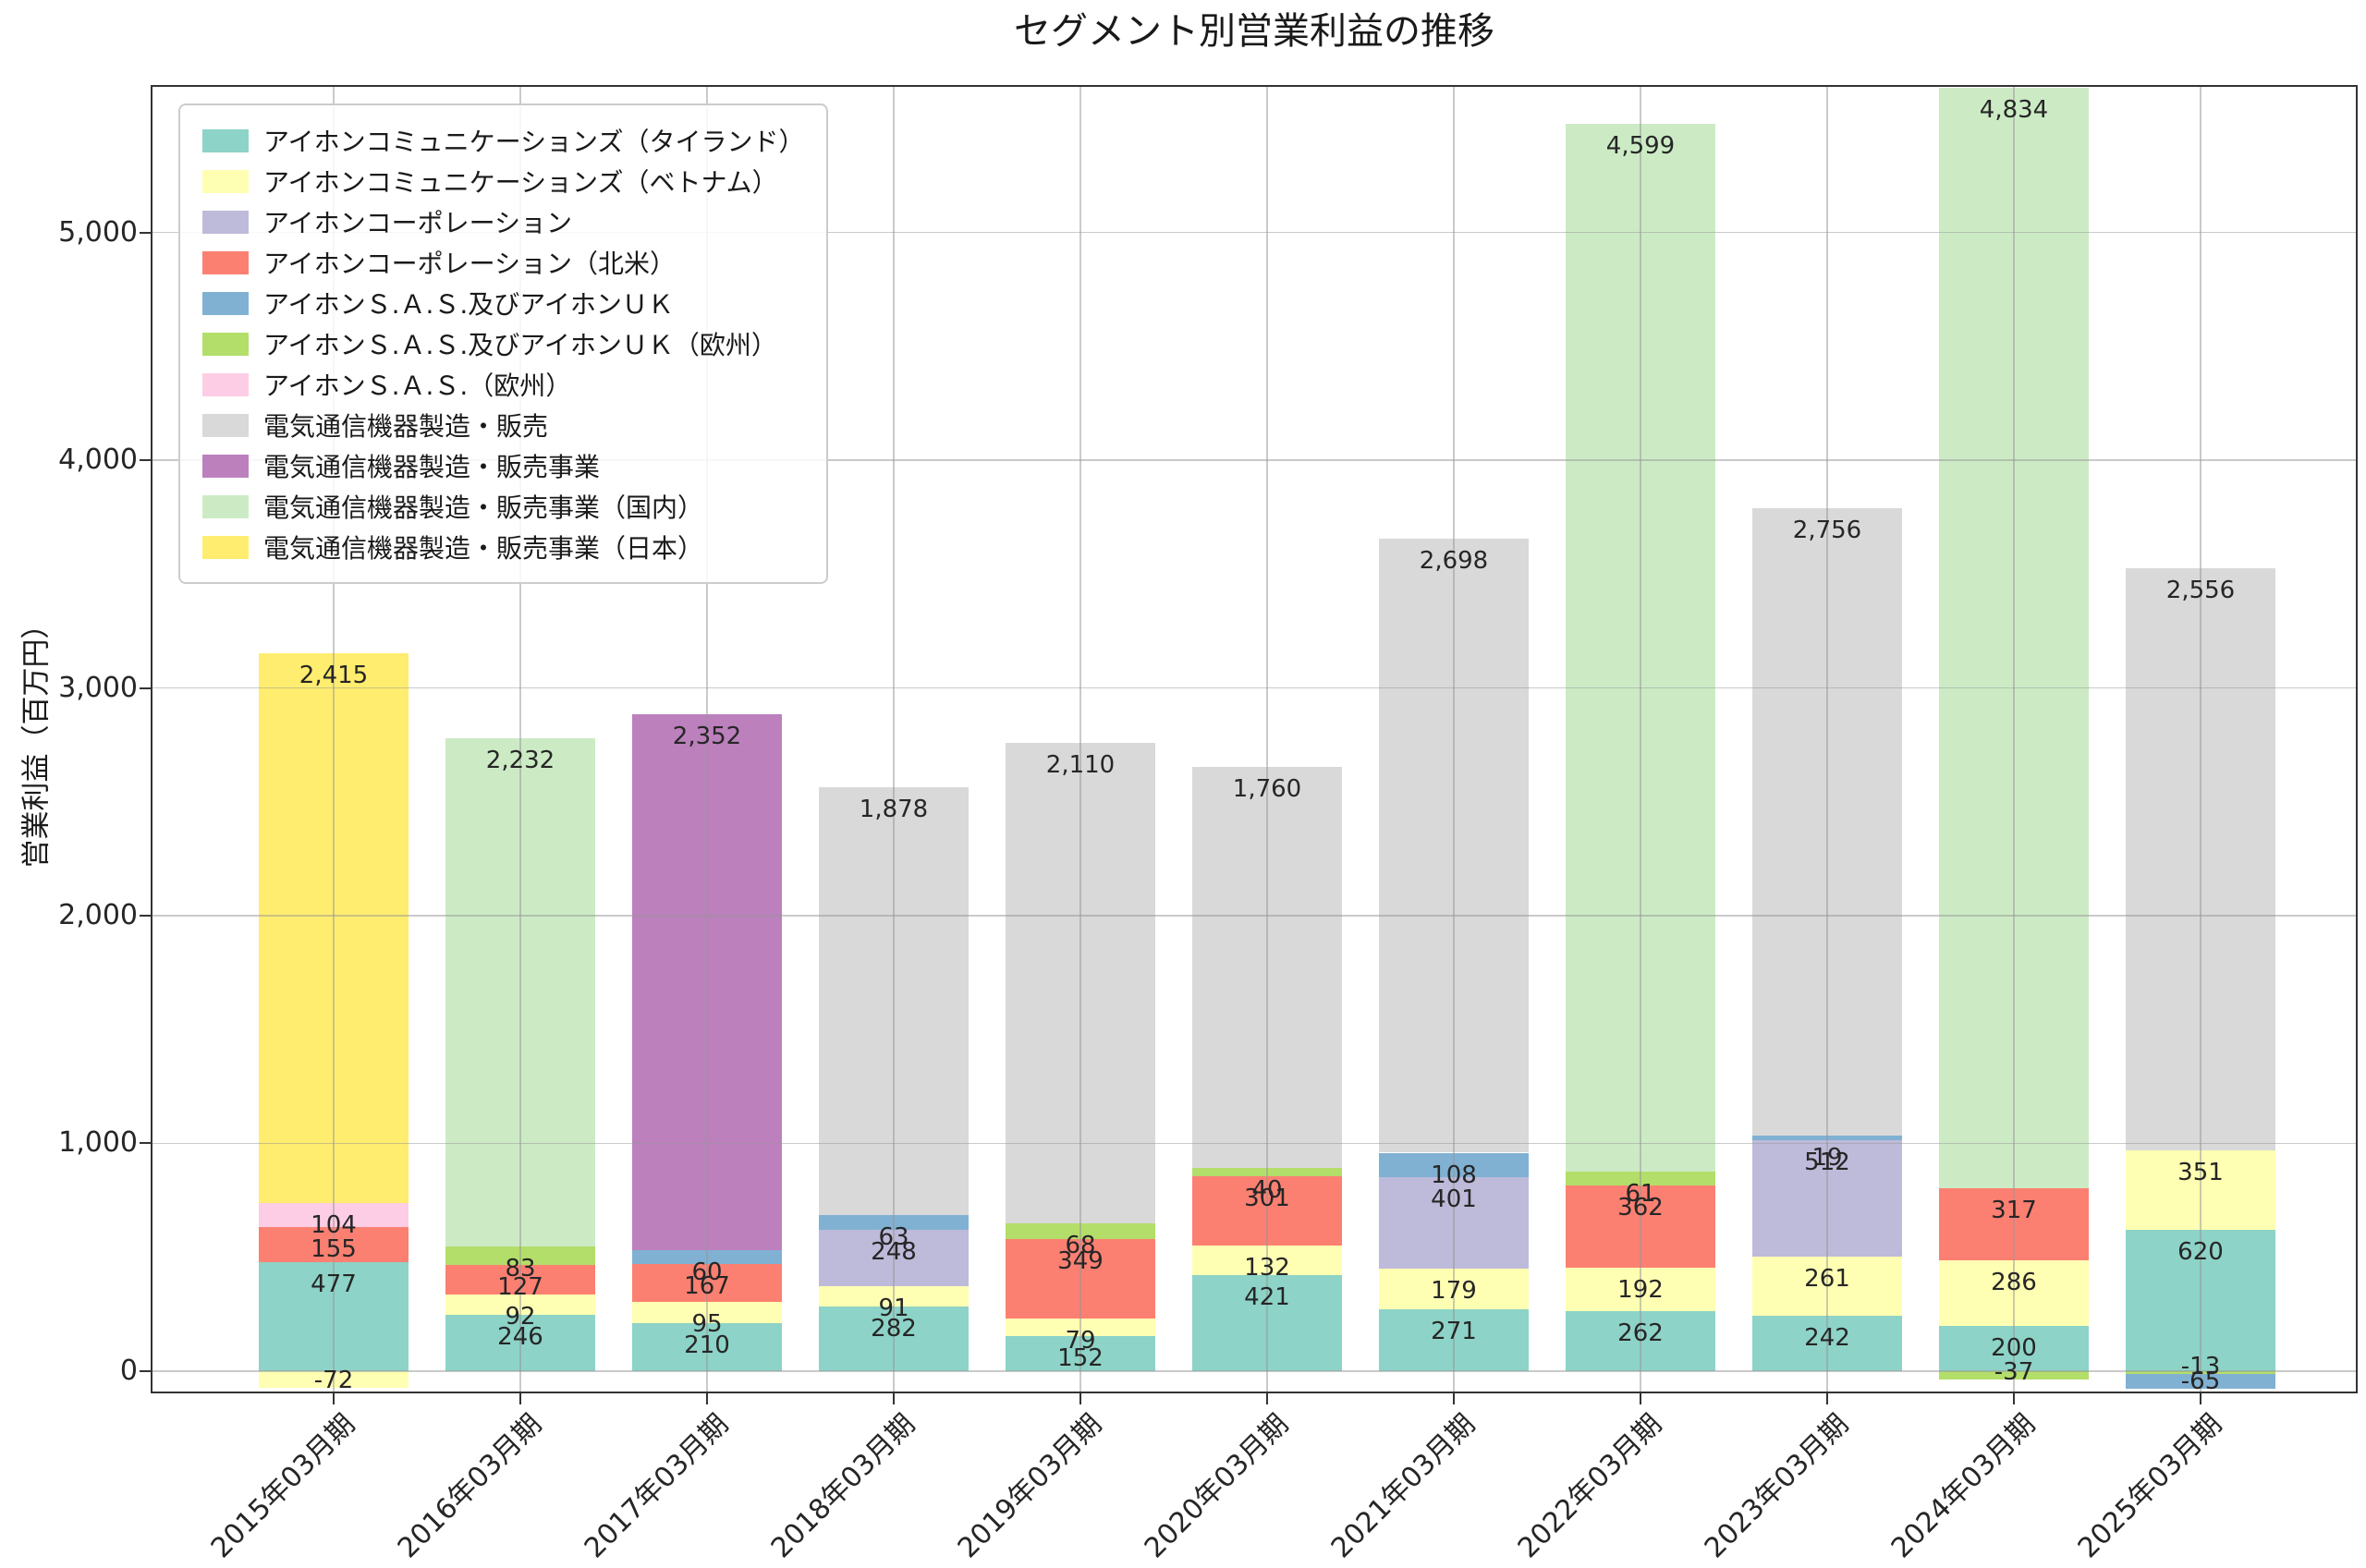 This screenshot has width=2366, height=1568. What do you see at coordinates (1591, 1486) in the screenshot?
I see `x-tick-label: 2022年03月期` at bounding box center [1591, 1486].